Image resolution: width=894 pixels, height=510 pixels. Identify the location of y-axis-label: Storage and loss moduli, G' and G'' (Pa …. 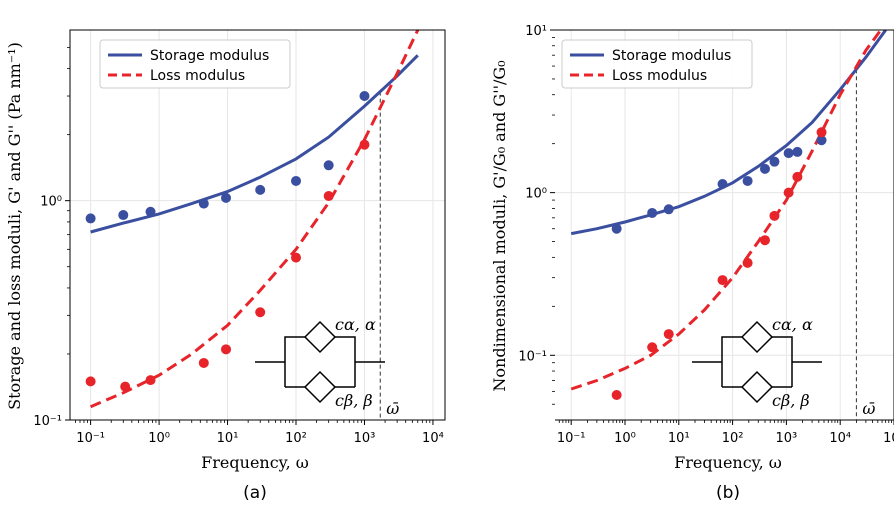
(14, 226).